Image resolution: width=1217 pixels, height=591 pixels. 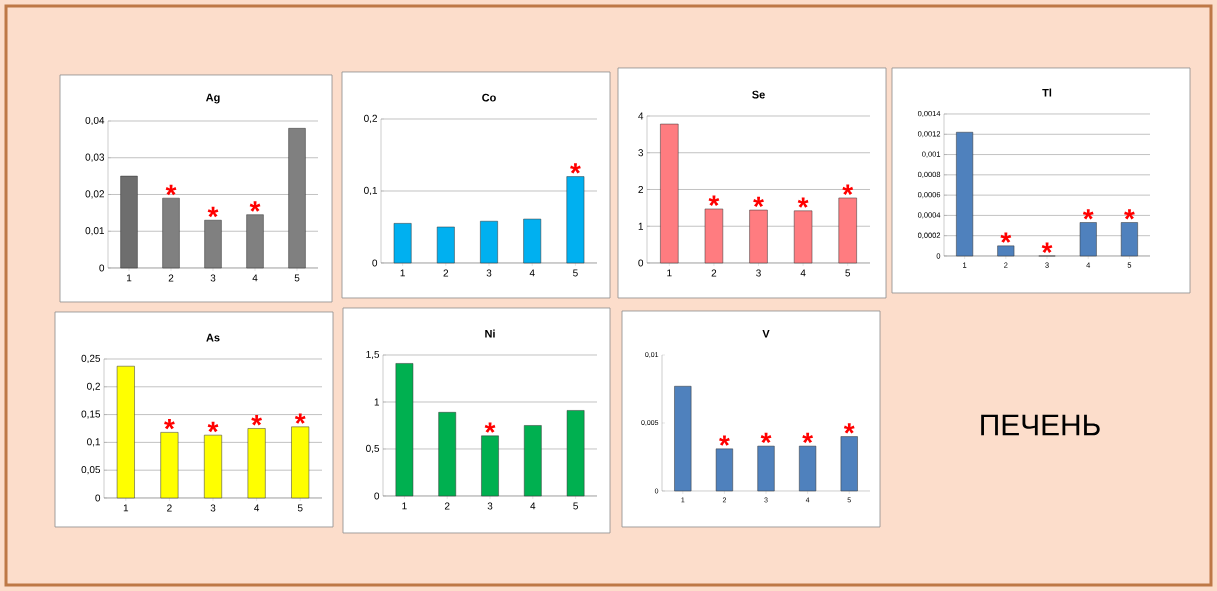 What do you see at coordinates (641, 116) in the screenshot?
I see `y-tick-label: 4` at bounding box center [641, 116].